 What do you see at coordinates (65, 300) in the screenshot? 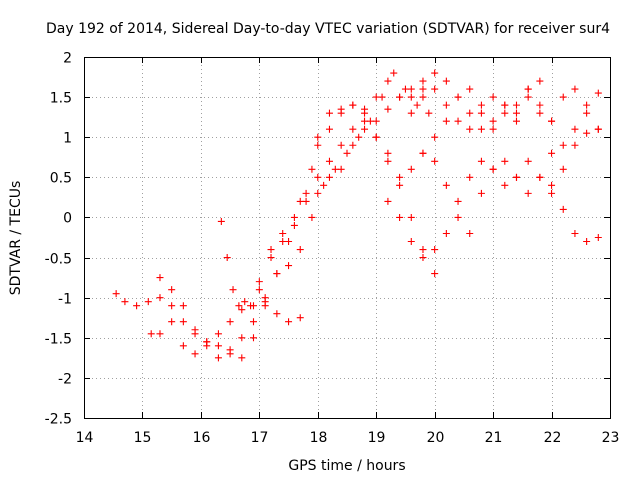
I see `y-tick-label: -1` at bounding box center [65, 300].